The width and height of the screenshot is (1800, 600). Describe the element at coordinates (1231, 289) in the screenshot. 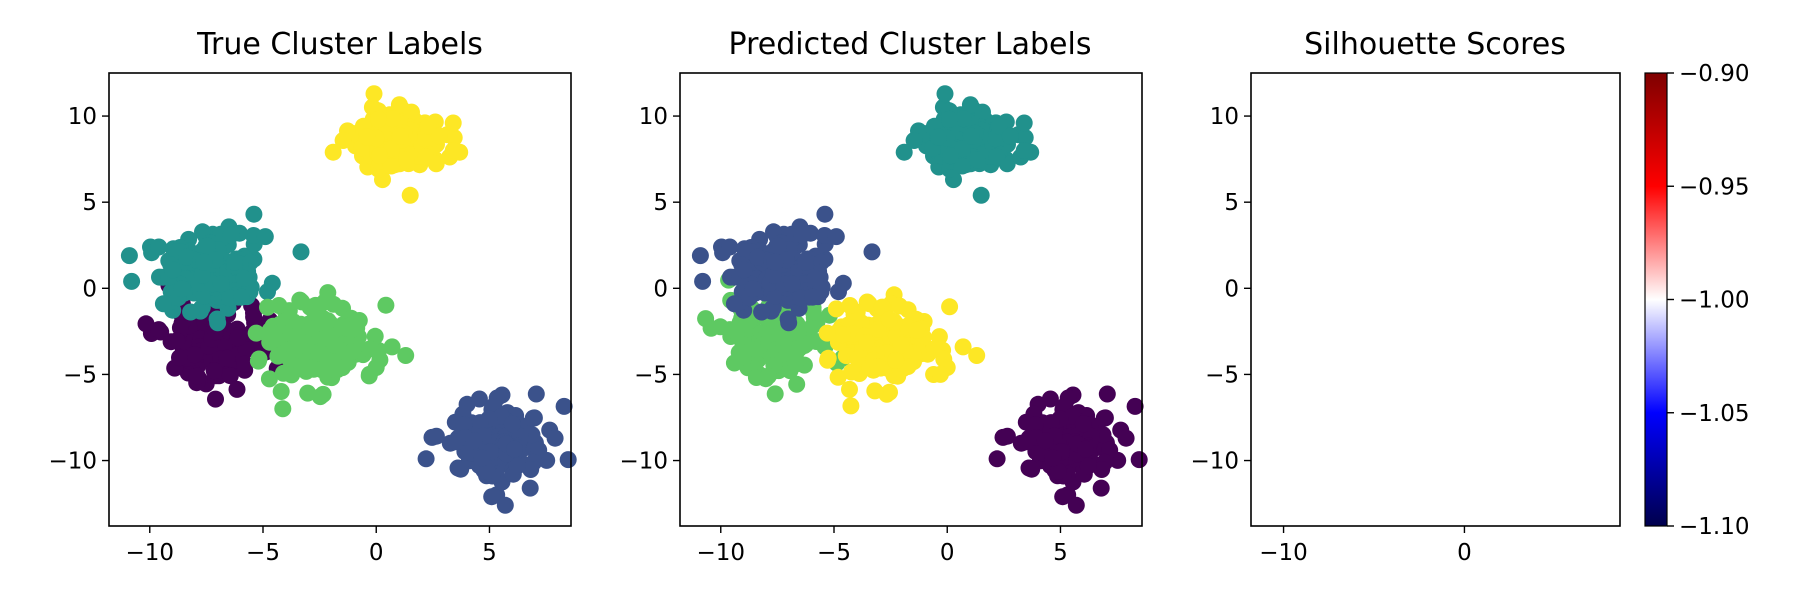

I see `y-tick-label: 0` at that location.